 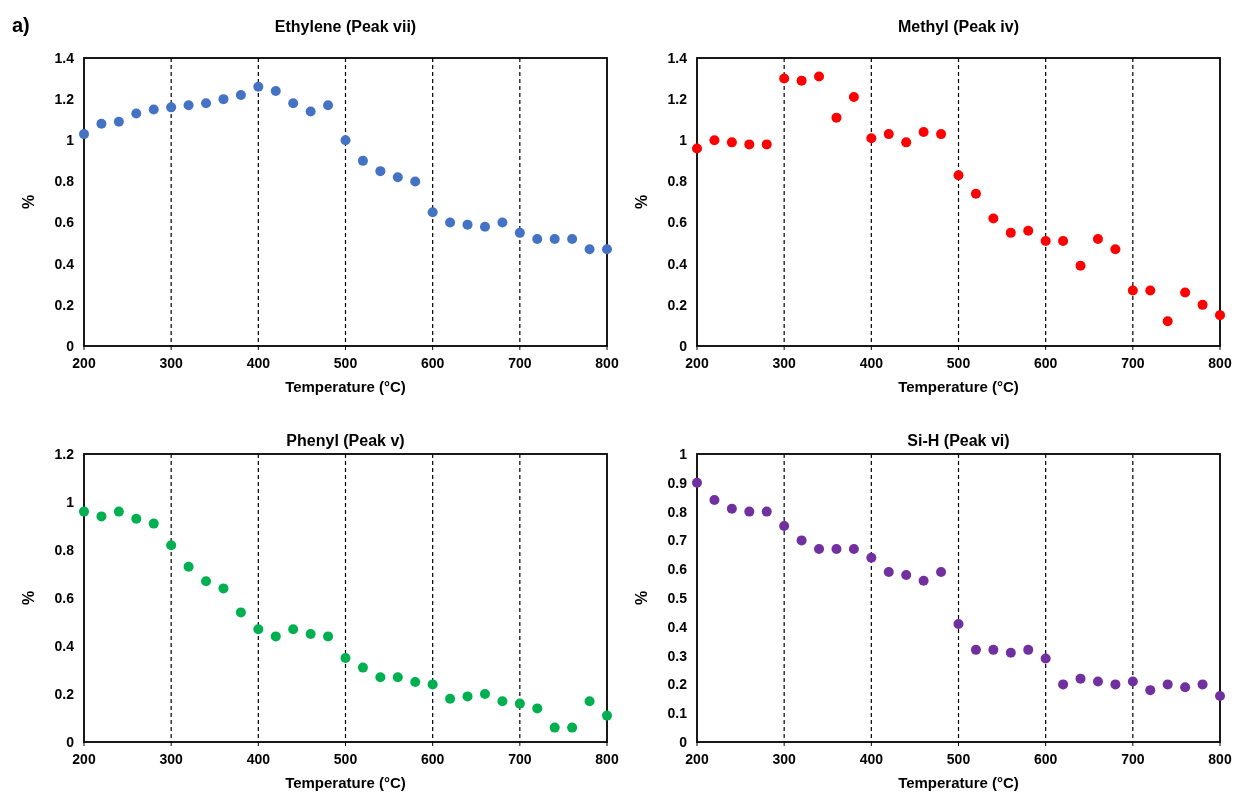 I want to click on x-tick-label: 500, so click(x=345, y=759).